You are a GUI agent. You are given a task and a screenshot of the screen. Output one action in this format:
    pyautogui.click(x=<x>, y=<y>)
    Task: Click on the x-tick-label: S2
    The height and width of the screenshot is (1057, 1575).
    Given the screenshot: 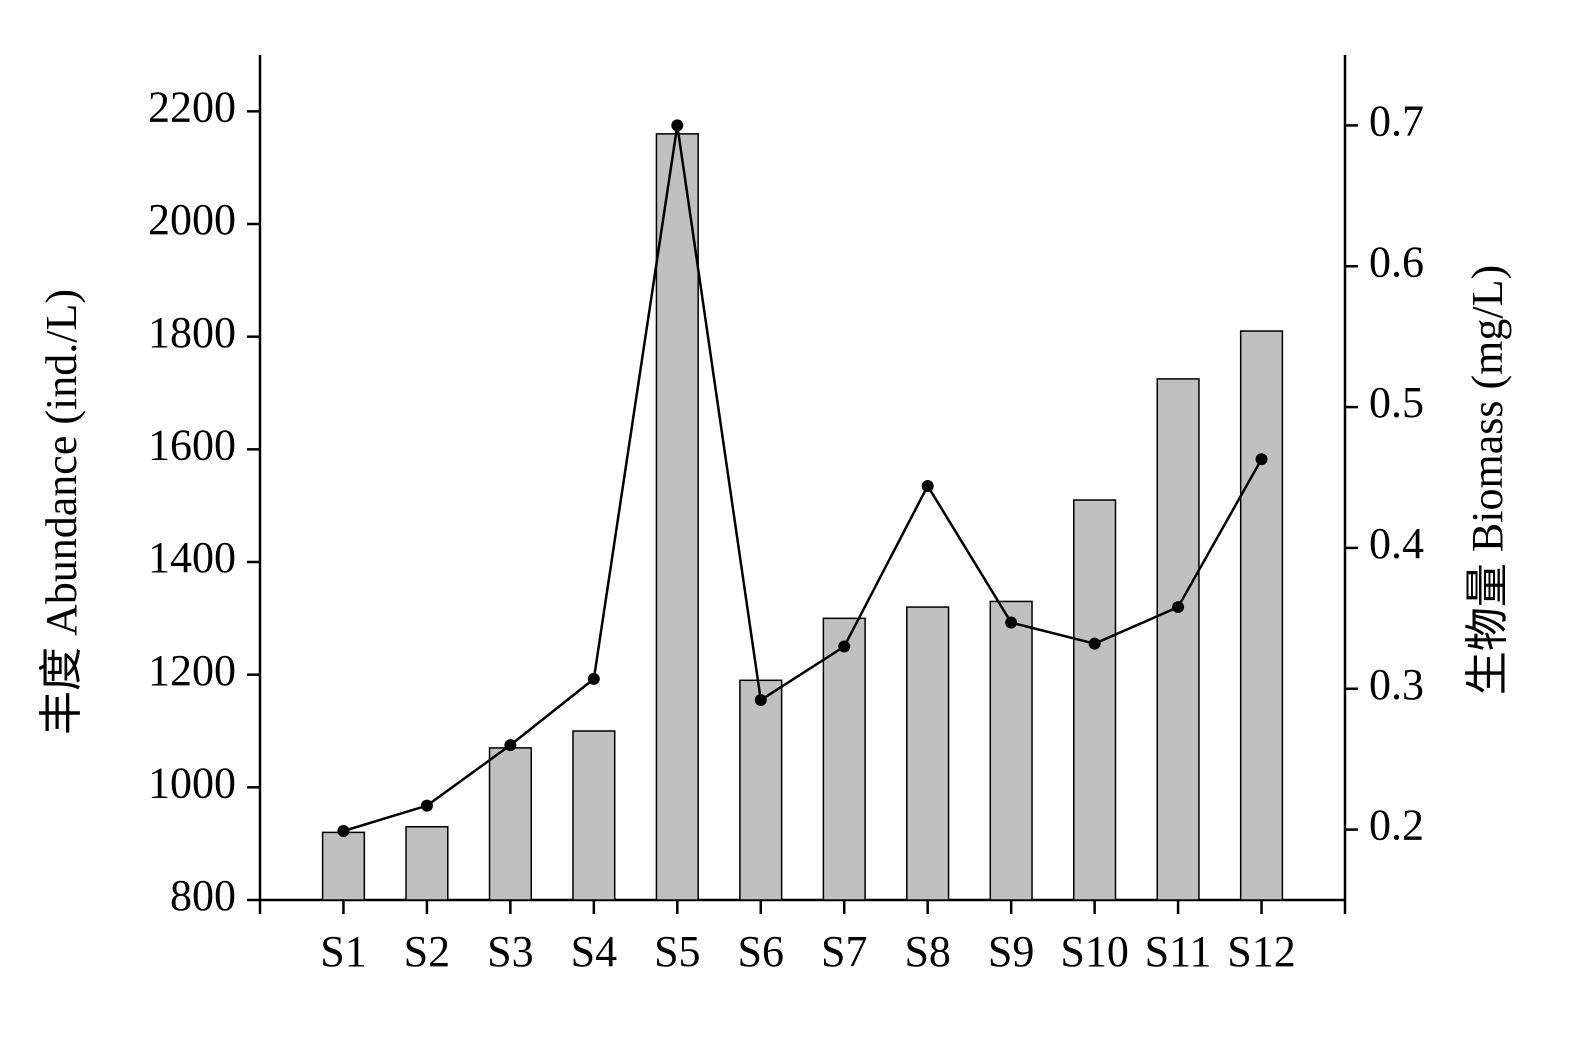 What is the action you would take?
    pyautogui.click(x=427, y=951)
    